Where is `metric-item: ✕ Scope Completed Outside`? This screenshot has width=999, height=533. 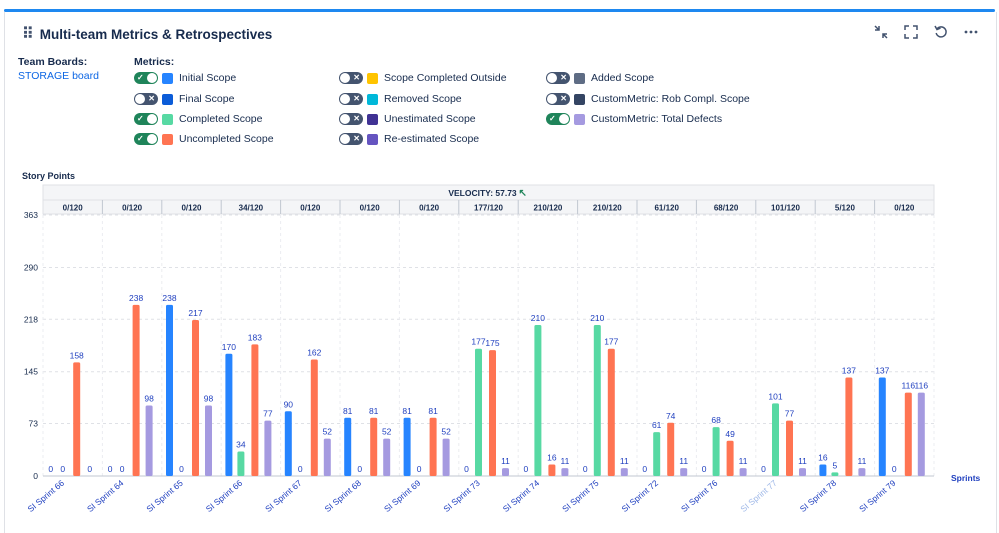 metric-item: ✕ Scope Completed Outside is located at coordinates (423, 78).